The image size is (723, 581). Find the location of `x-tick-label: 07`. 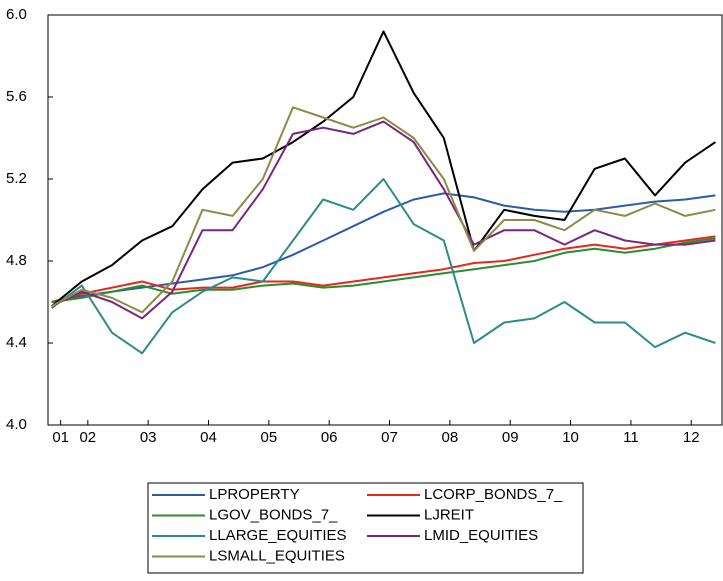

x-tick-label: 07 is located at coordinates (389, 437).